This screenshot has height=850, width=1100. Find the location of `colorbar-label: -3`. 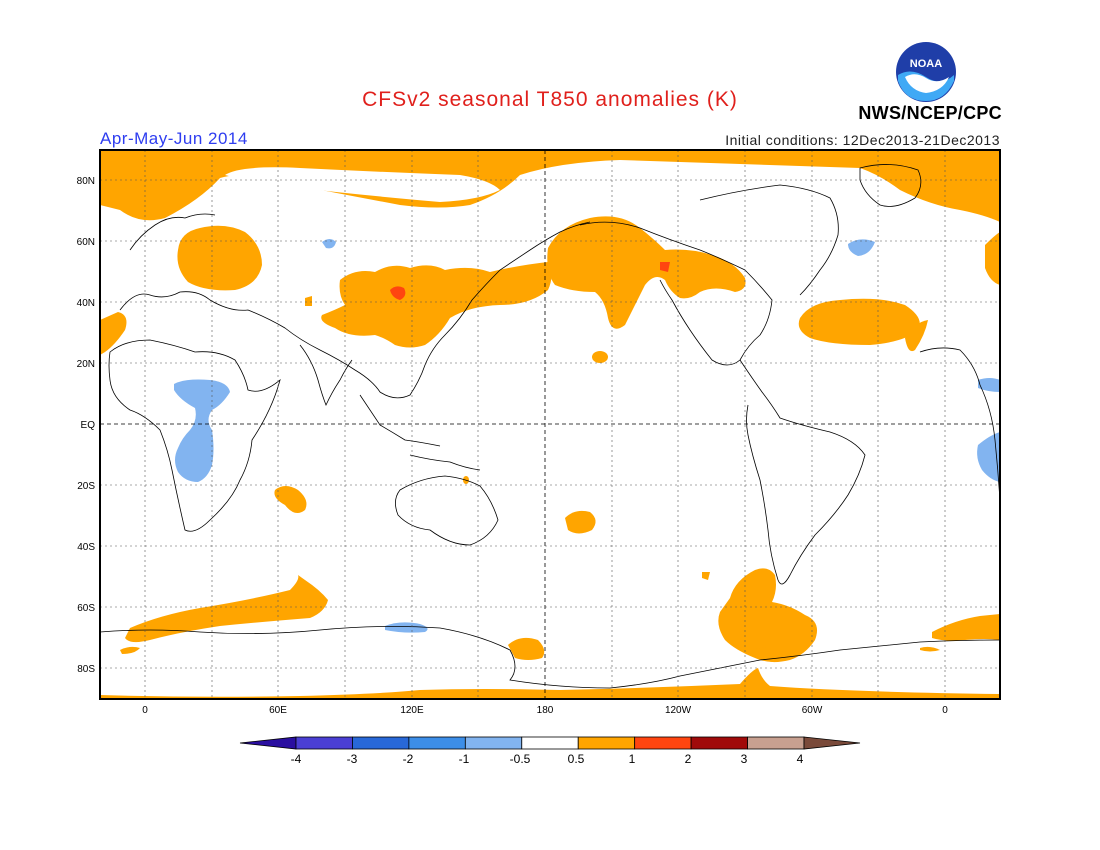

colorbar-label: -3 is located at coordinates (352, 759).